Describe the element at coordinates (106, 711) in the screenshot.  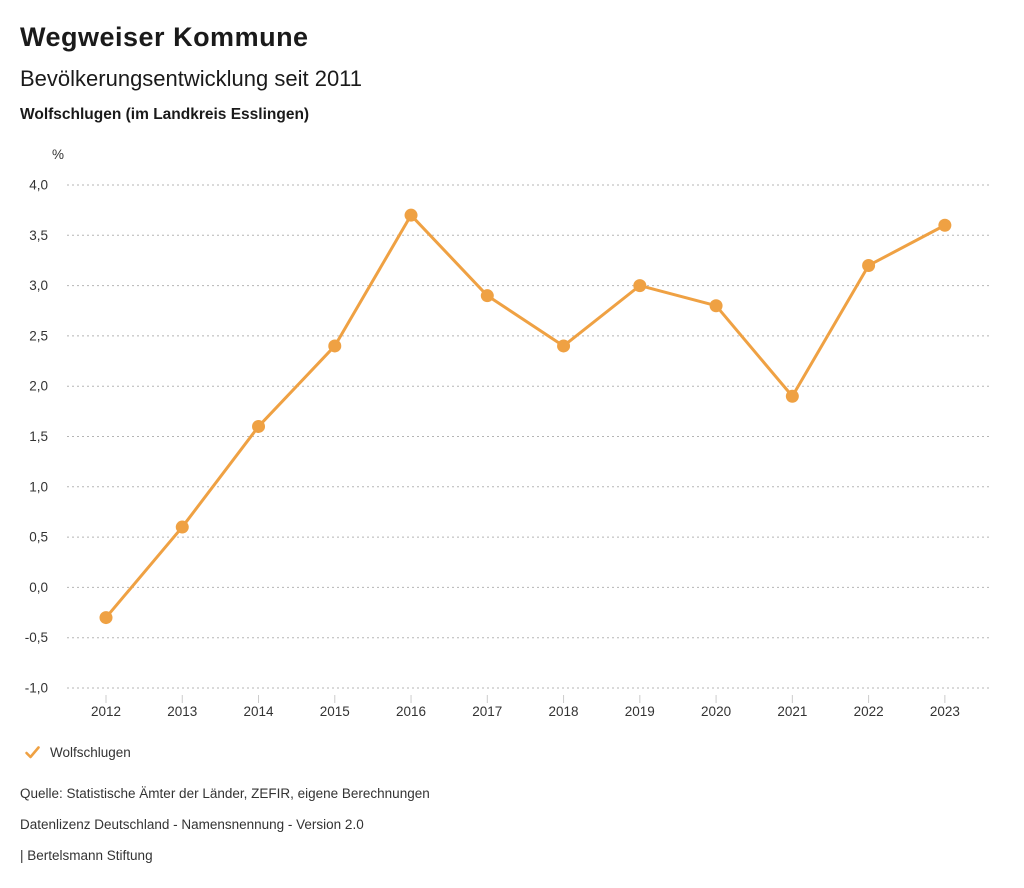
I see `x-axis-tick-label: 2012` at that location.